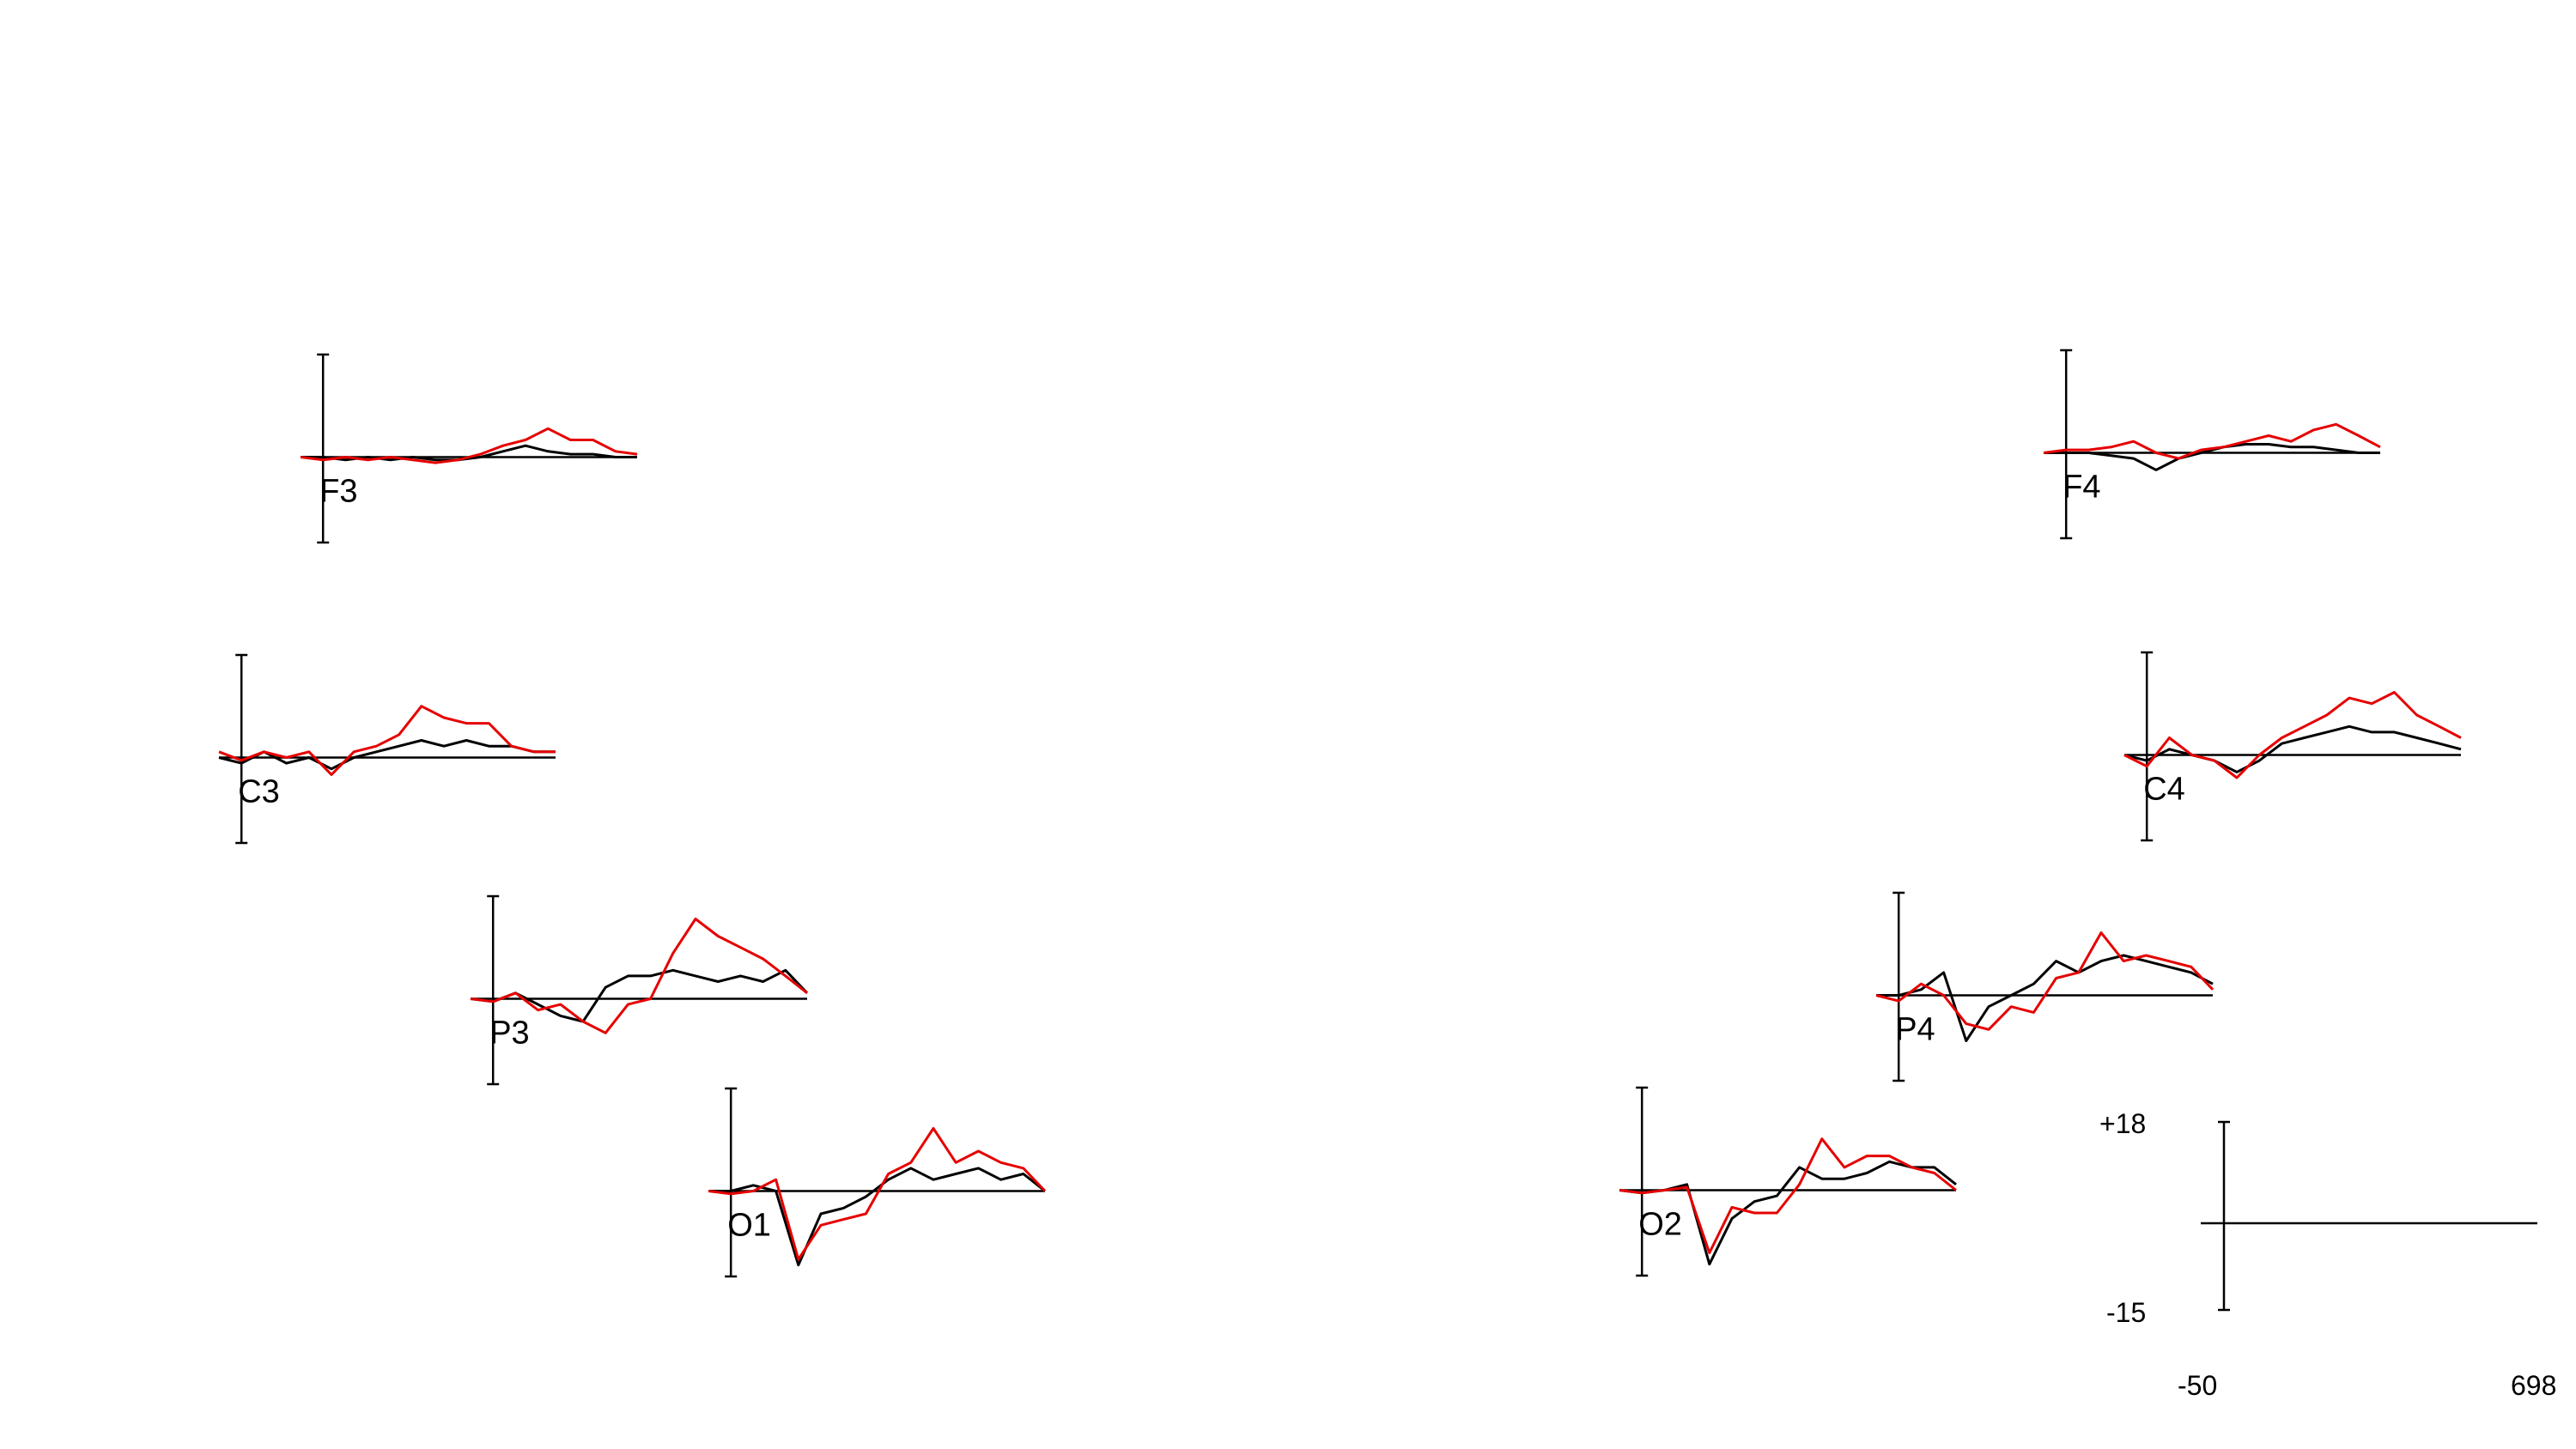  I want to click on channel-label: C4, so click(2164, 789).